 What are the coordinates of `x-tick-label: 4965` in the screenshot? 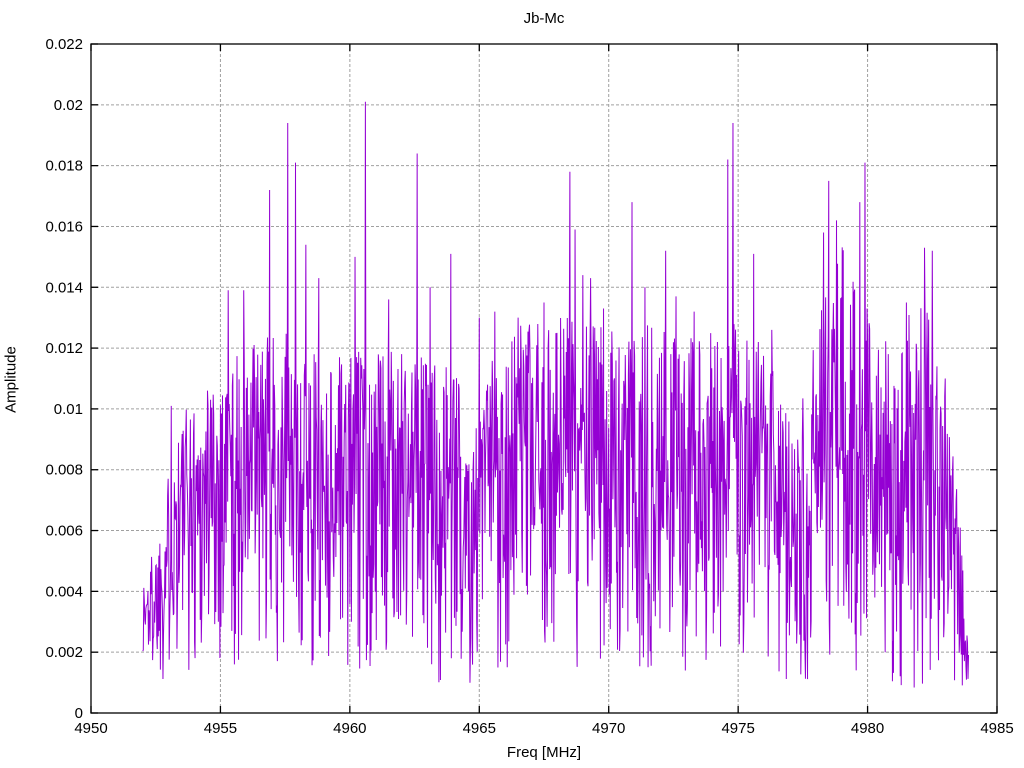 It's located at (479, 728).